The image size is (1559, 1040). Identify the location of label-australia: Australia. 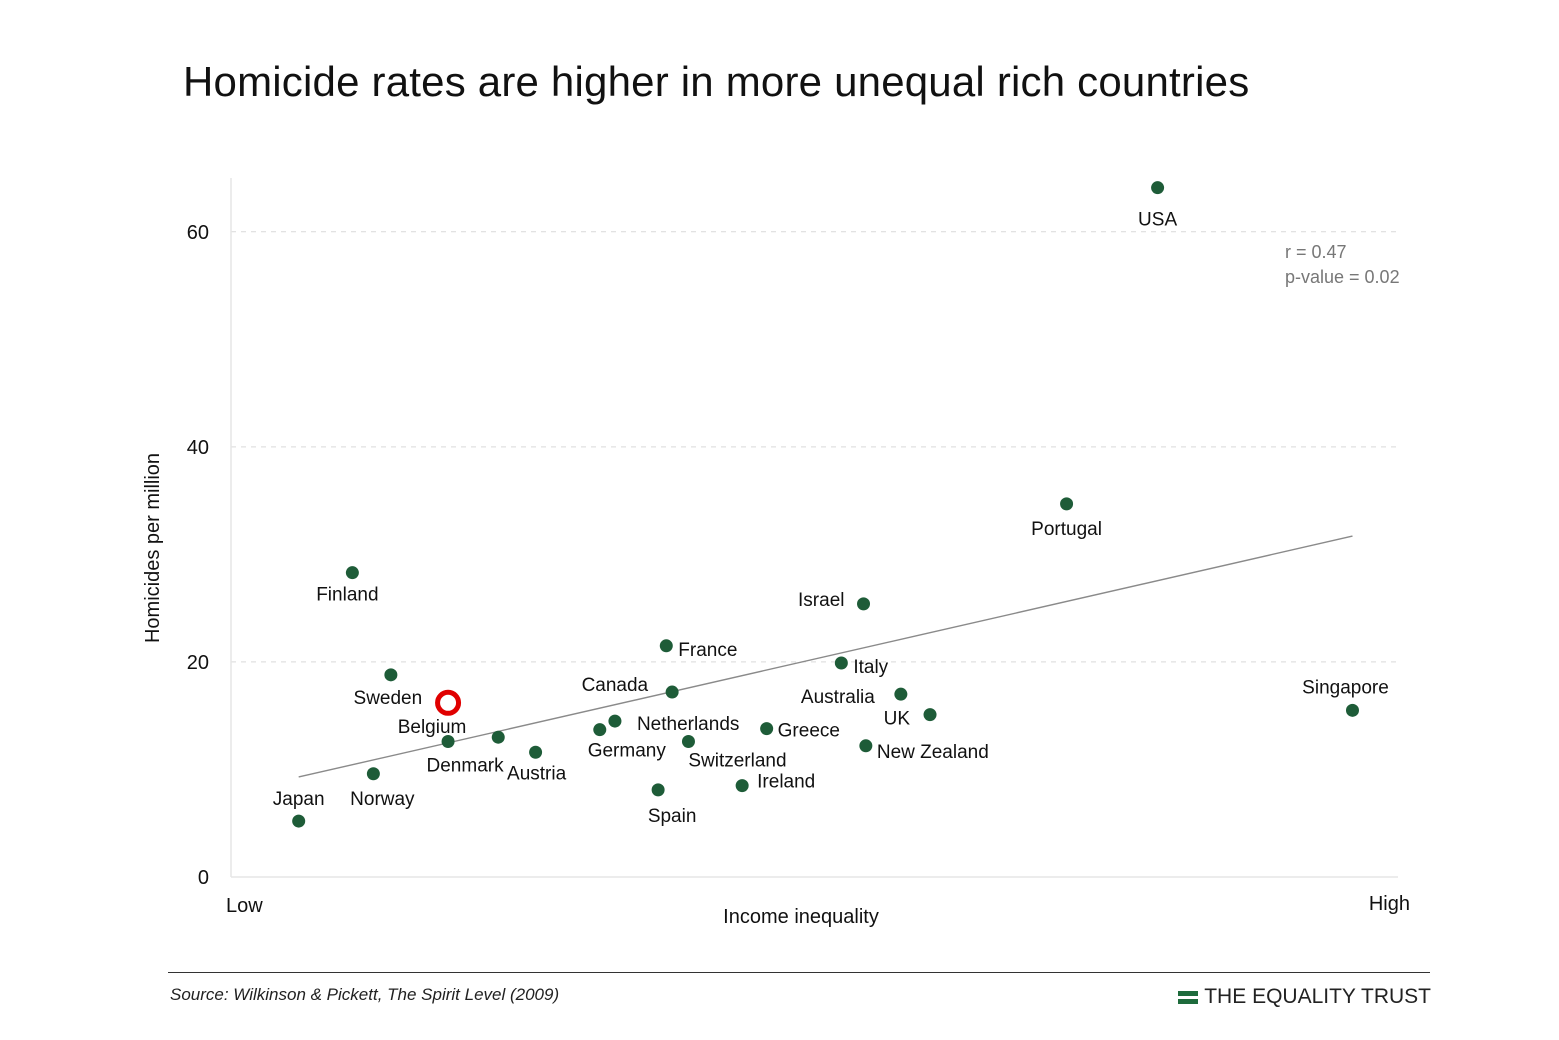
(838, 697).